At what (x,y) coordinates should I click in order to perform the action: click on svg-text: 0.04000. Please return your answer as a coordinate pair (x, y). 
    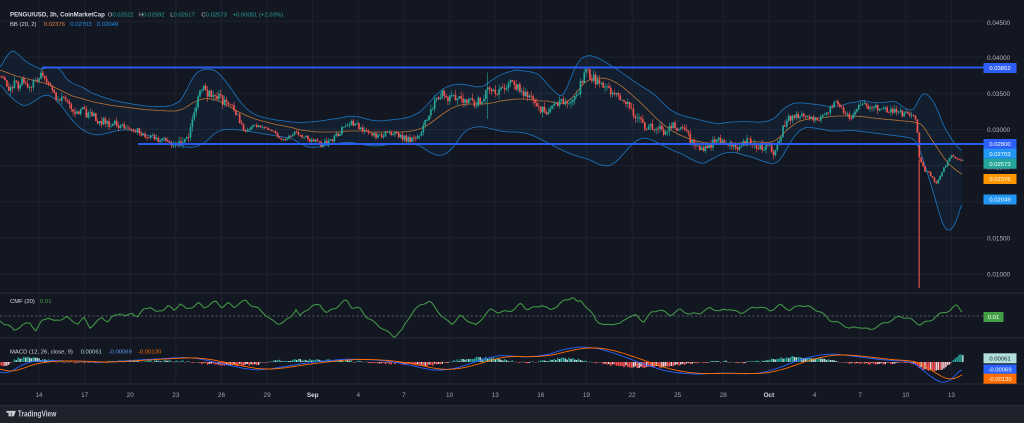
    Looking at the image, I should click on (999, 58).